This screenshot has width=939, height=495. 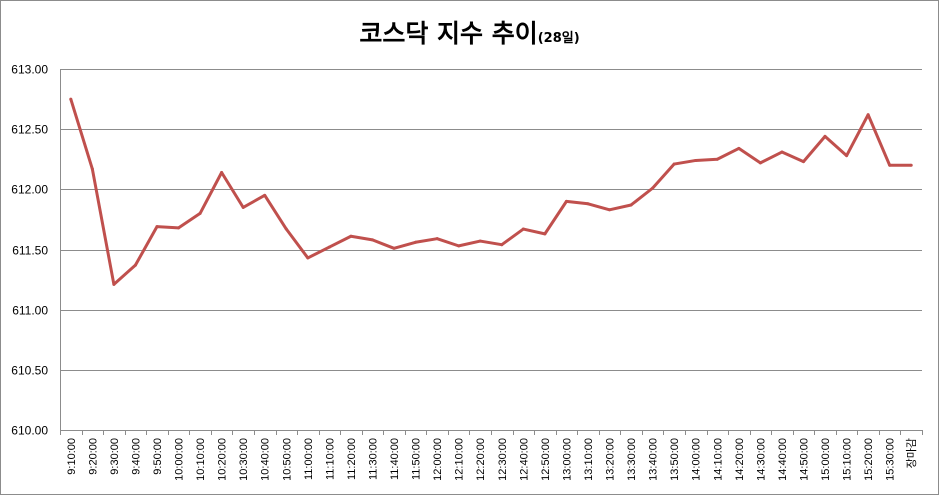 I want to click on x-tick-label: 13:20:00, so click(x=611, y=459).